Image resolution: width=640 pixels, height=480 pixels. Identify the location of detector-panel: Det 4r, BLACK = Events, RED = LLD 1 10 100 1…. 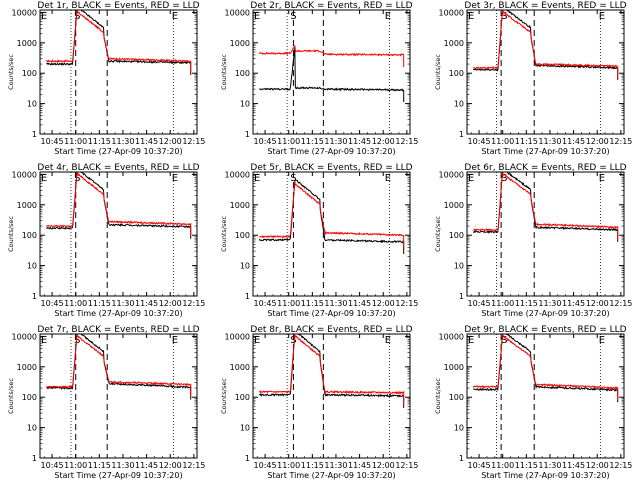
(106, 240).